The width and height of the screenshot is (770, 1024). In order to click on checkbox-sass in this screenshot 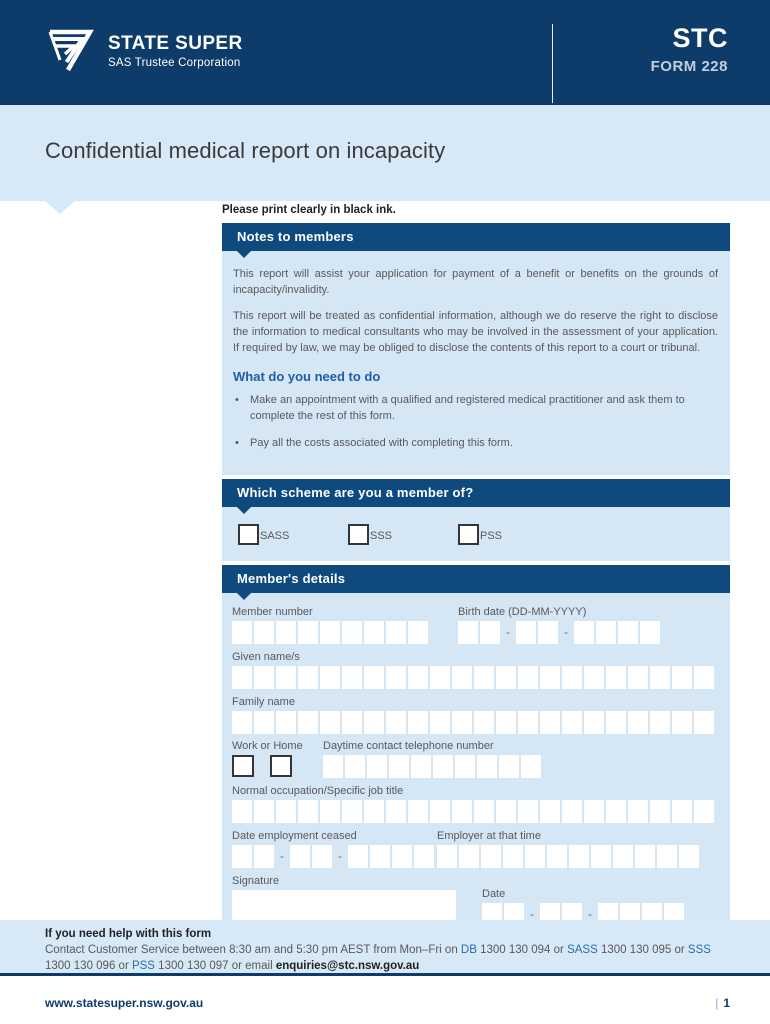, I will do `click(248, 534)`.